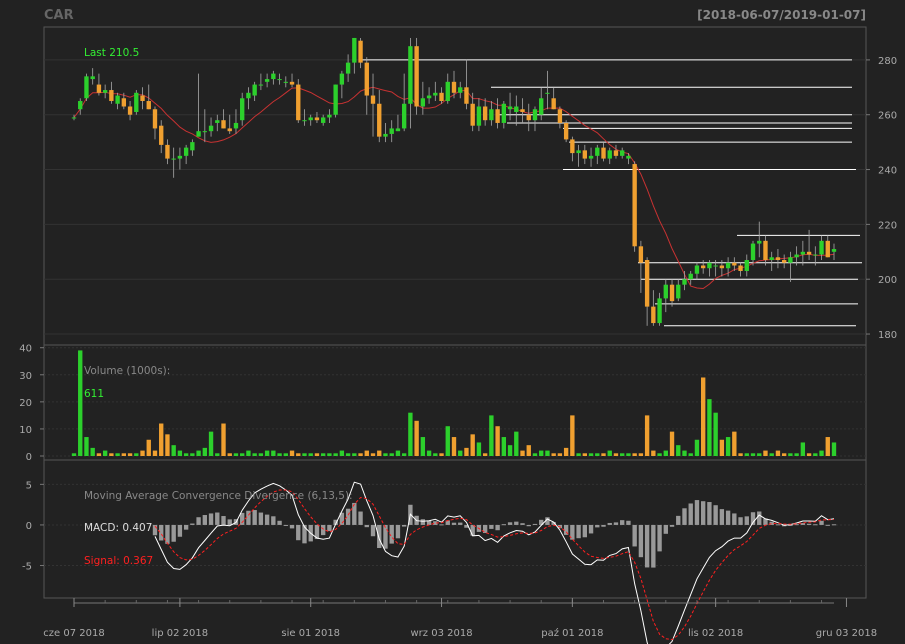 This screenshot has width=905, height=644. Describe the element at coordinates (887, 171) in the screenshot. I see `price-tick-label: 240` at that location.